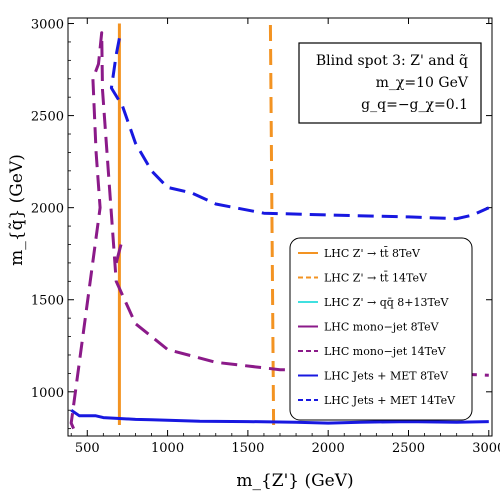 The height and width of the screenshot is (500, 500). Describe the element at coordinates (247, 448) in the screenshot. I see `x-tick-label: 1500` at that location.